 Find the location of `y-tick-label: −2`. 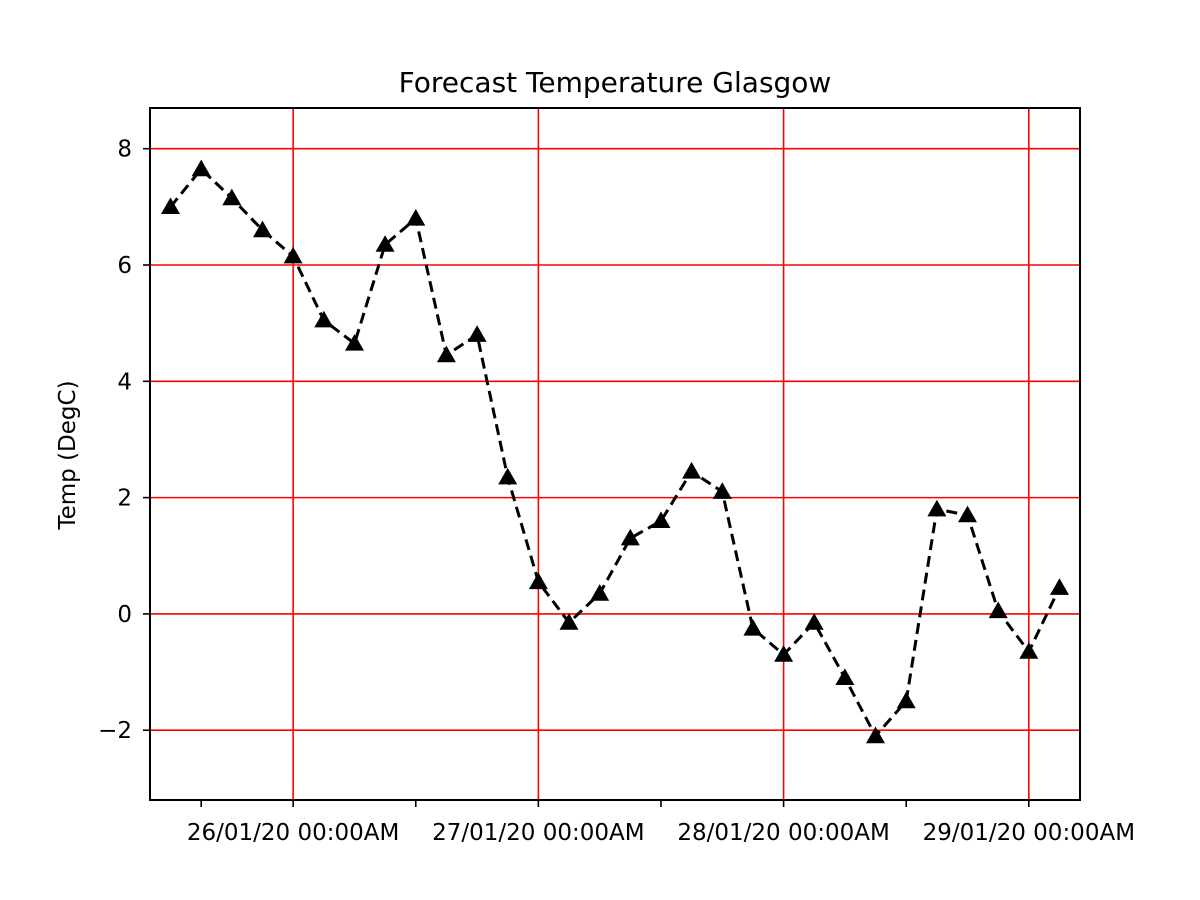

y-tick-label: −2 is located at coordinates (115, 731).